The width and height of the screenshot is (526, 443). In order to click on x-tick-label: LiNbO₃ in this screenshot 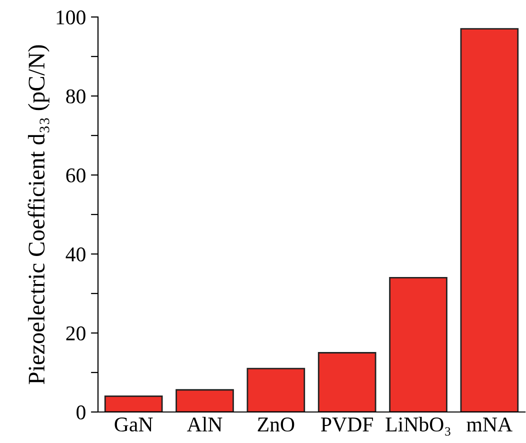, I will do `click(418, 426)`.